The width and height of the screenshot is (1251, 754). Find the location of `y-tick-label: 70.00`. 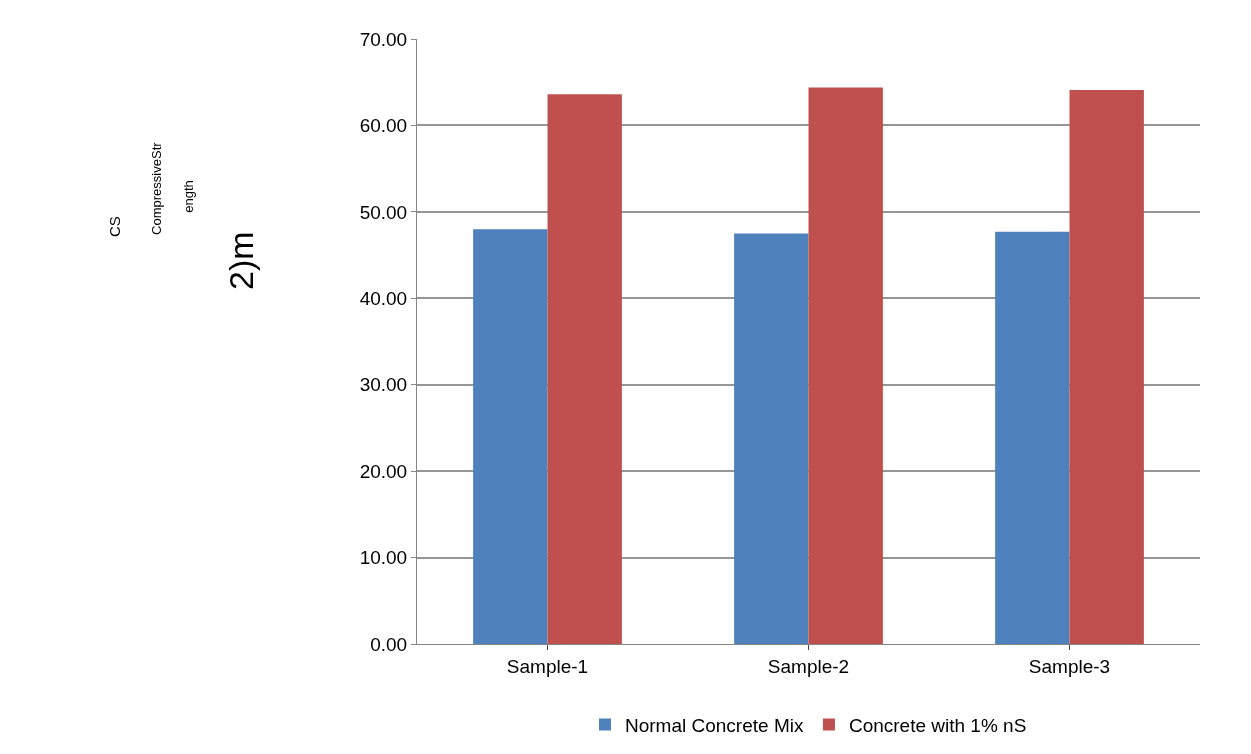

y-tick-label: 70.00 is located at coordinates (383, 39).